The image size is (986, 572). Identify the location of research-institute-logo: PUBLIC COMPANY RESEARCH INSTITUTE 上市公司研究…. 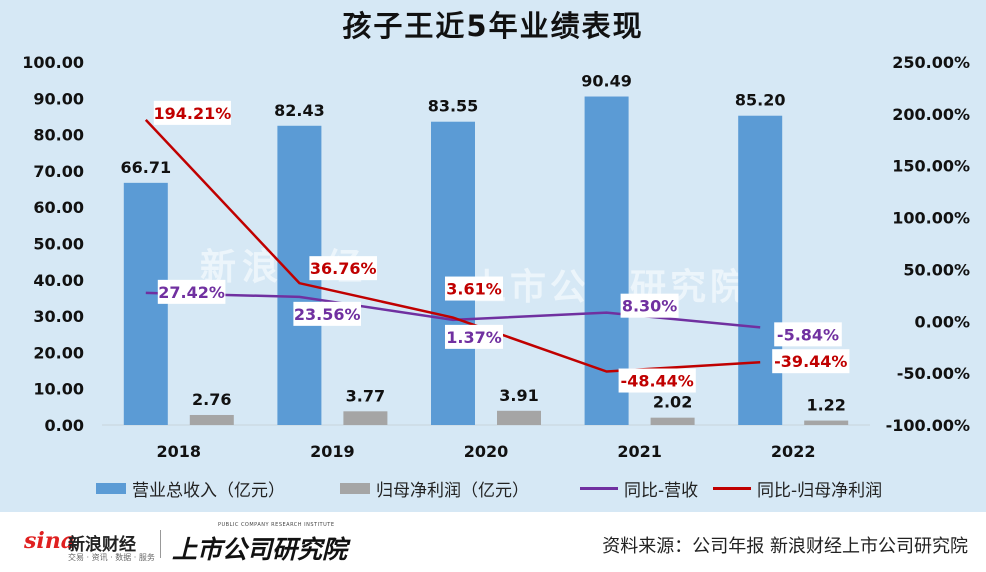
(262, 544).